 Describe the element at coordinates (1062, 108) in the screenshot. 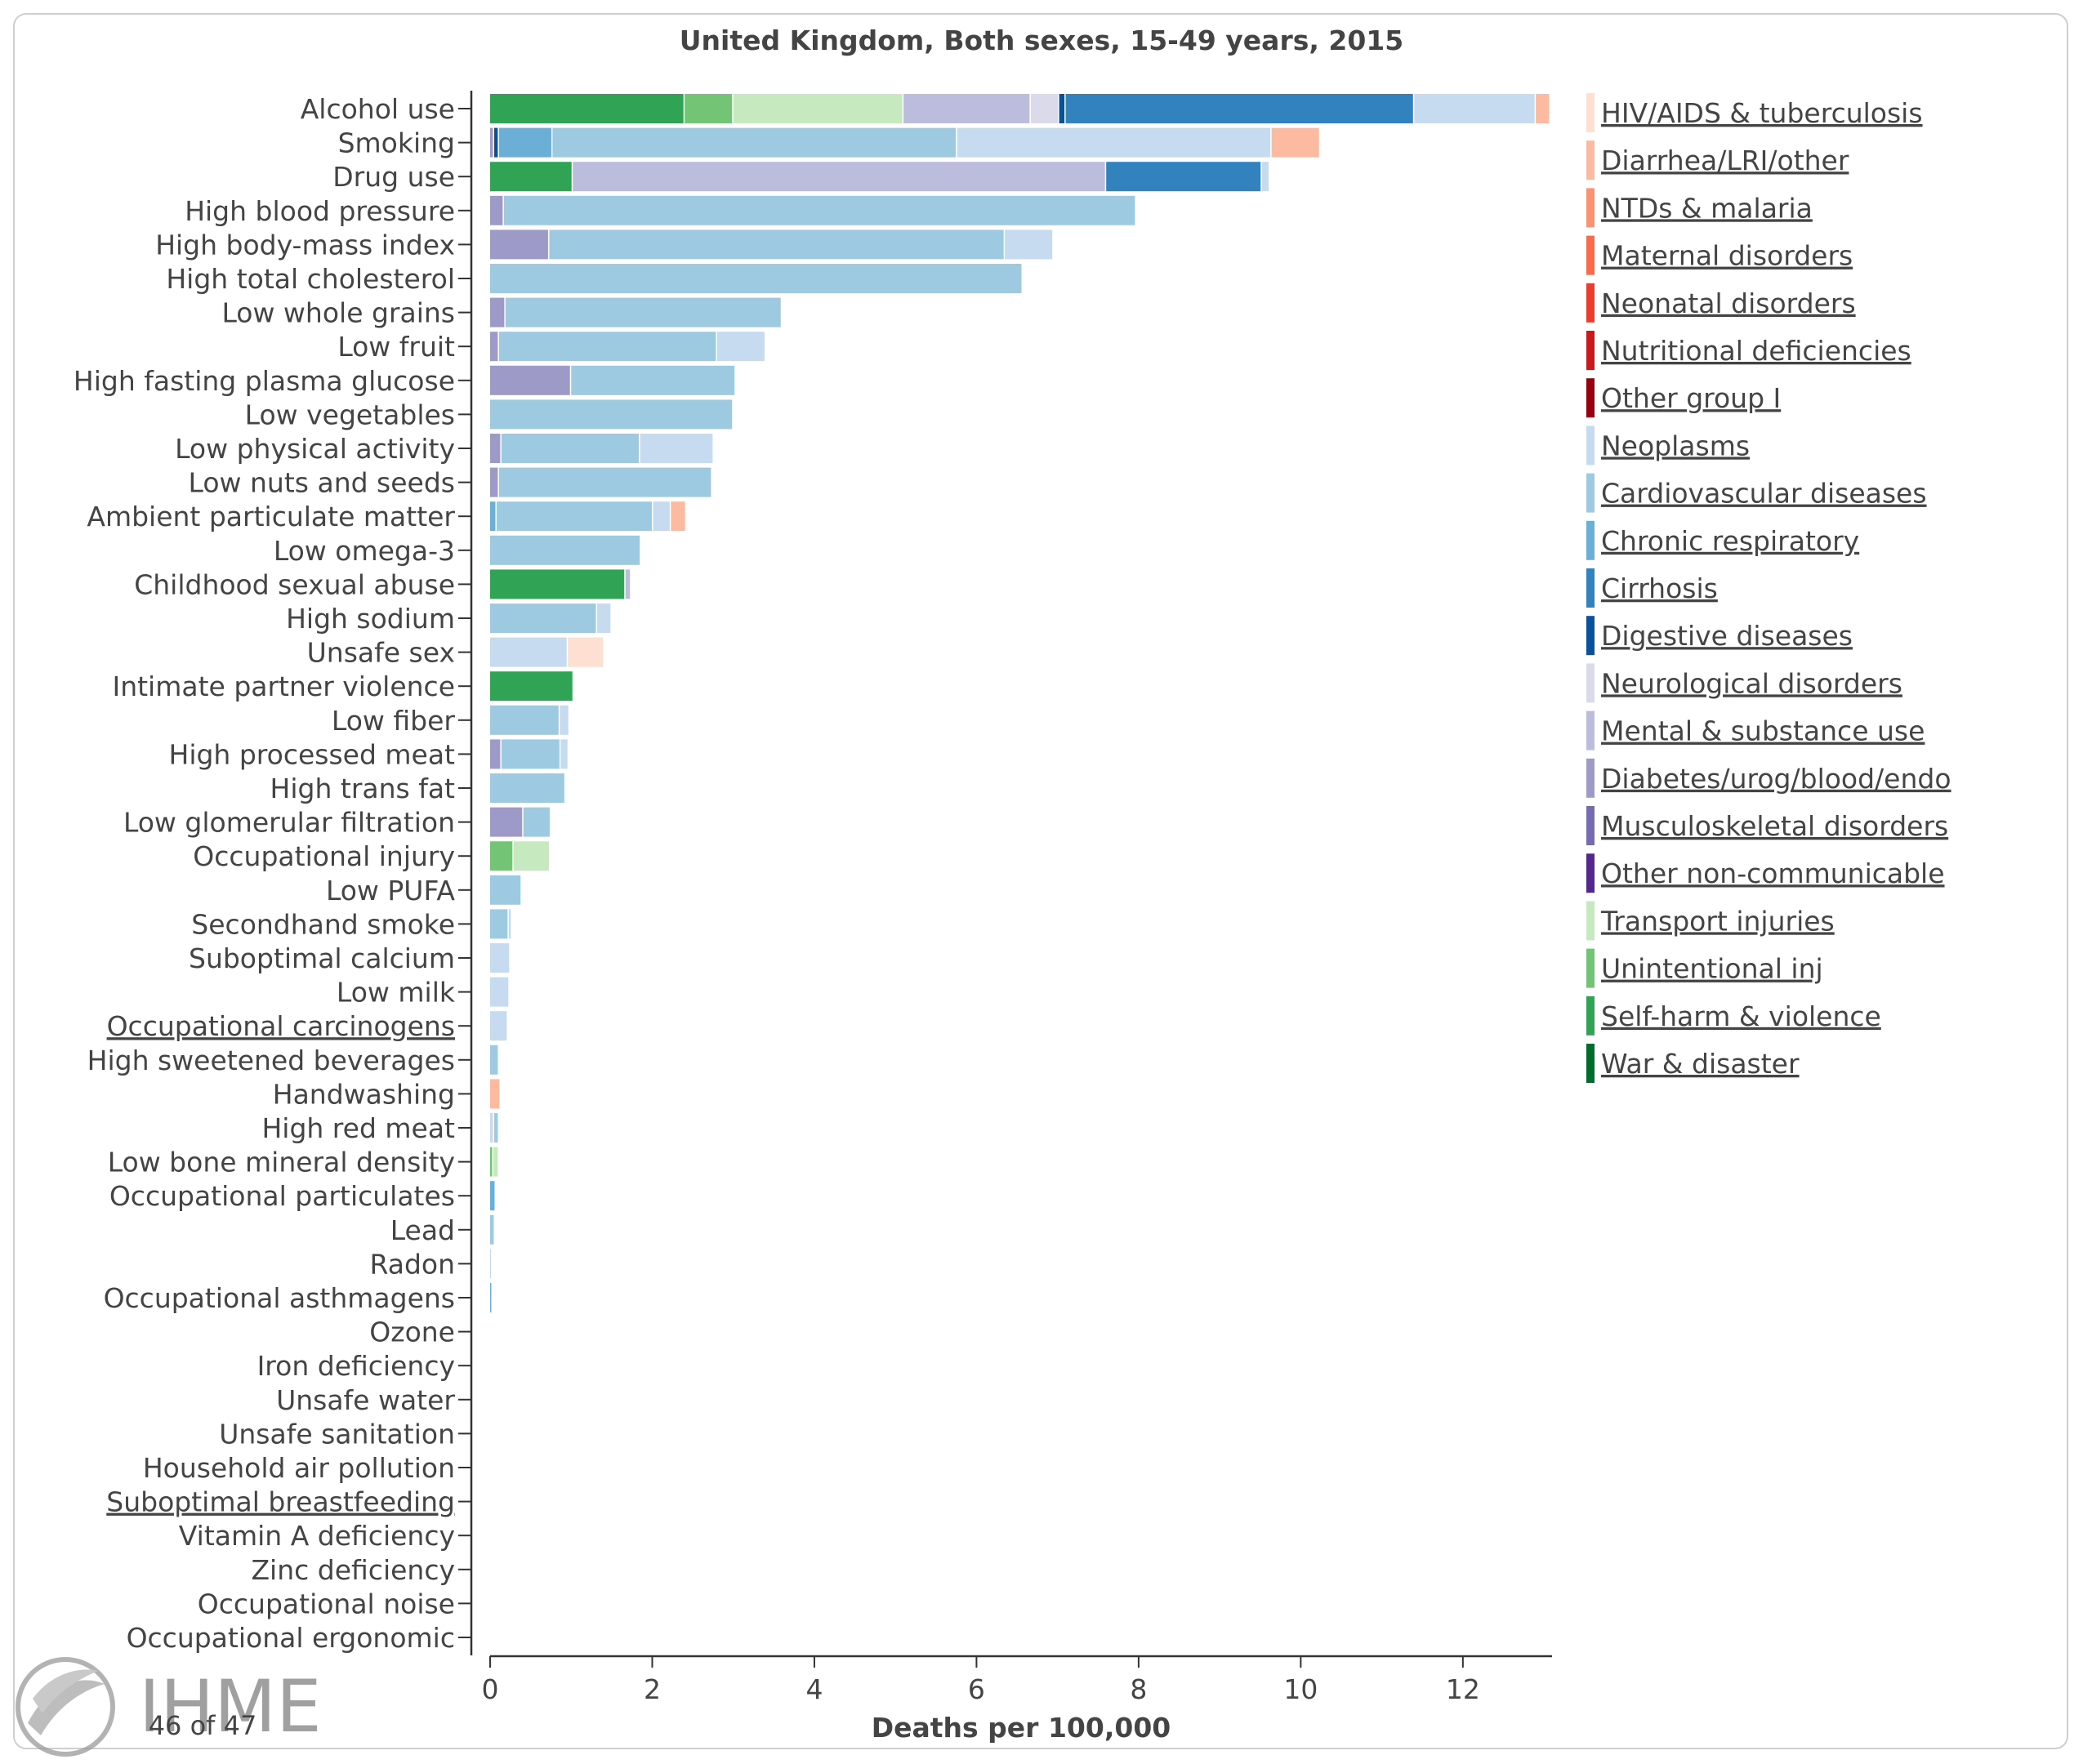

I see `bar-segment: Alcohol use — Digestive diseases: 0.08` at that location.